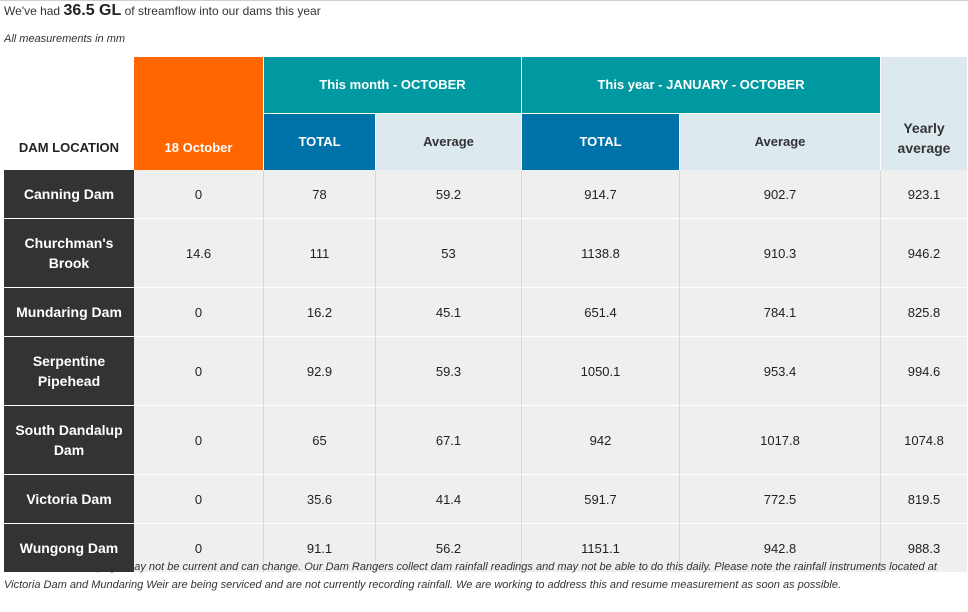 The image size is (968, 612). I want to click on month-total-cell: 35.6, so click(320, 499).